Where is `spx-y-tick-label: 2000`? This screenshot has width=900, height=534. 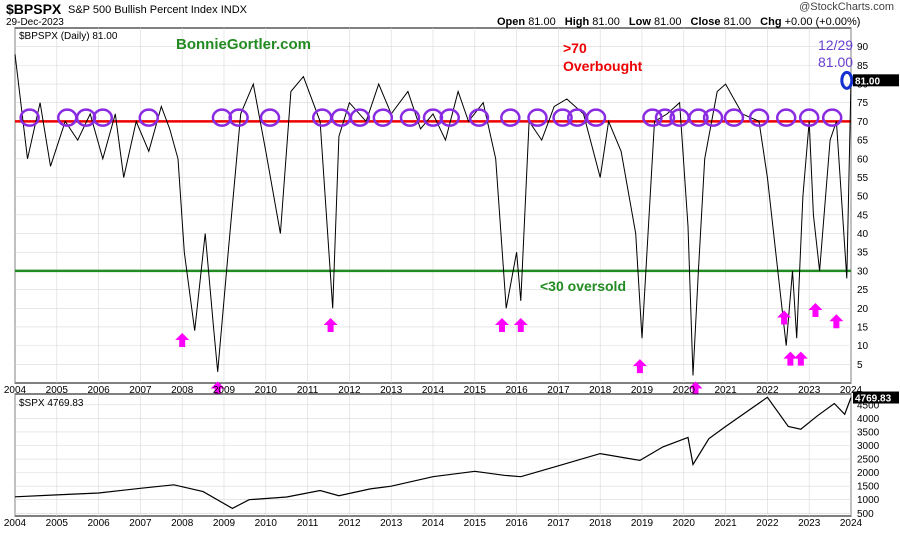
spx-y-tick-label: 2000 is located at coordinates (868, 473).